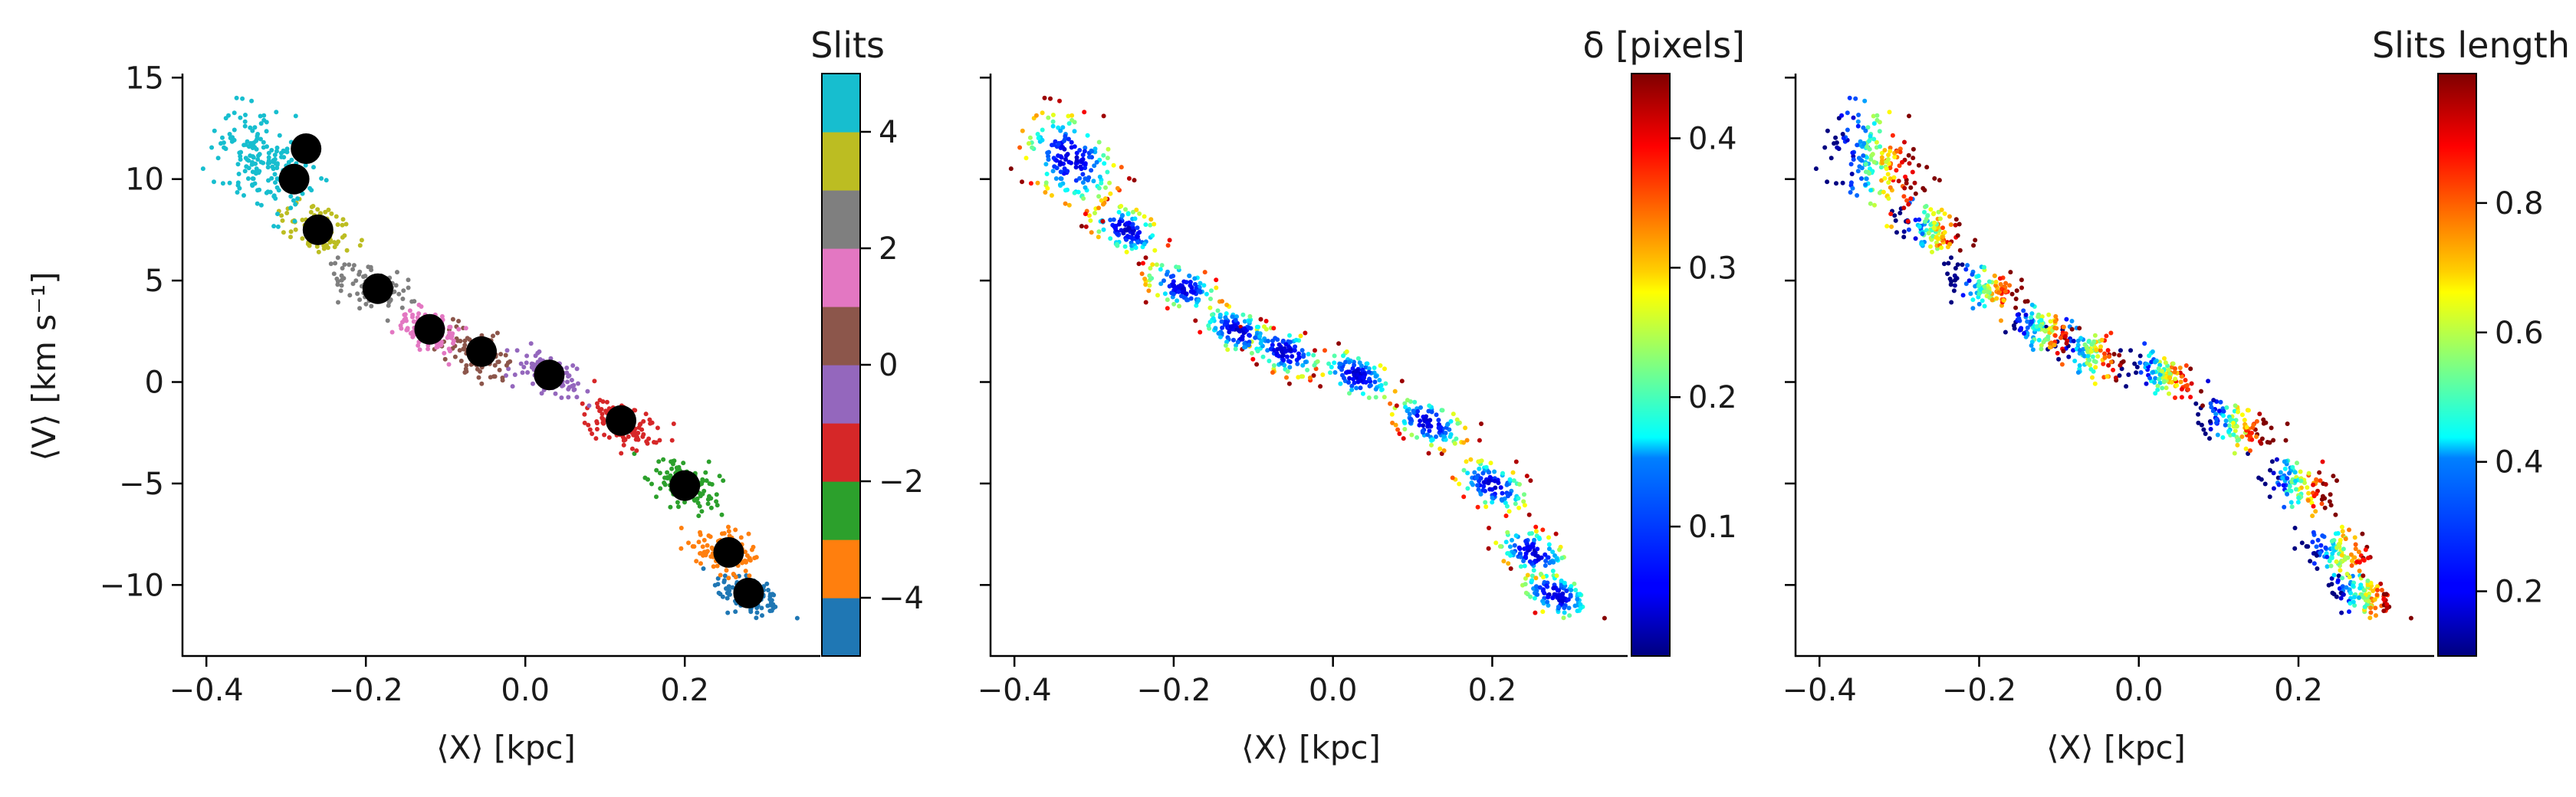 This screenshot has width=2576, height=797. Describe the element at coordinates (430, 329) in the screenshot. I see `mean-marker` at that location.